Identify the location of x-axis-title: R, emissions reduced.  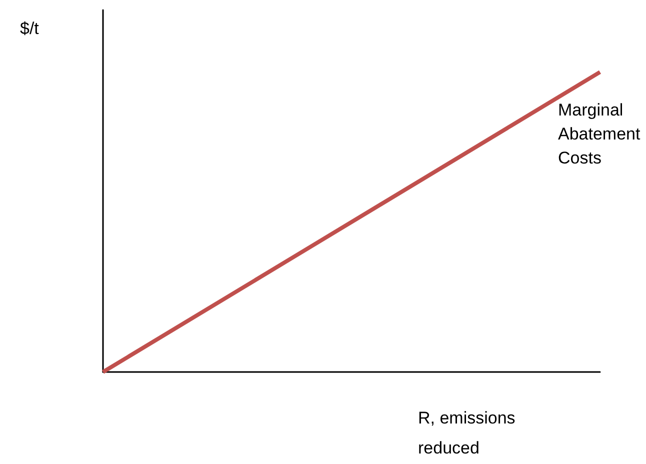
(469, 433).